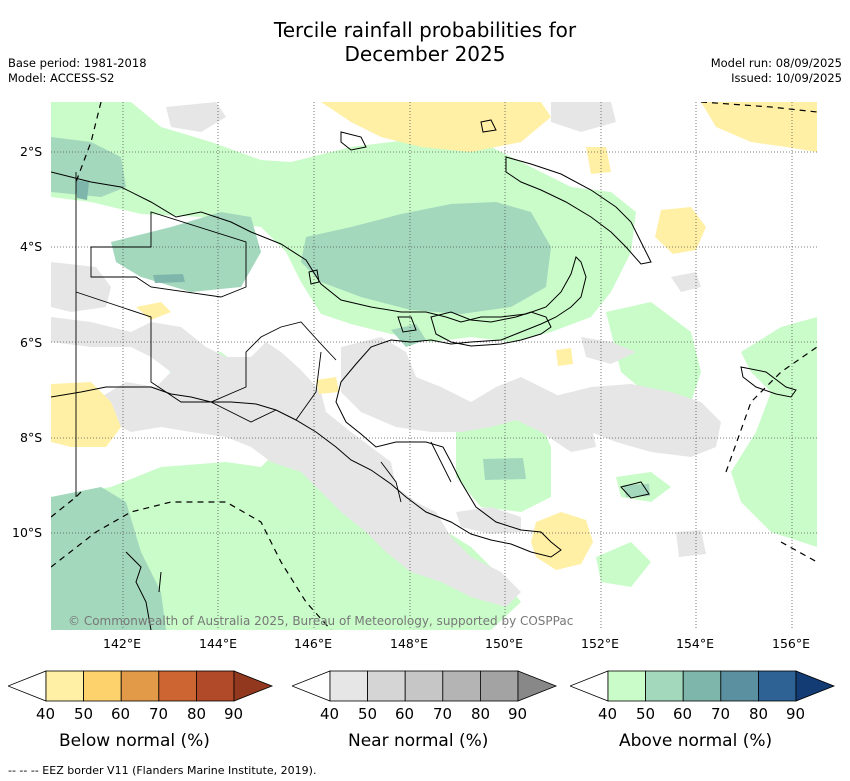 The image size is (850, 781). What do you see at coordinates (695, 643) in the screenshot?
I see `lon-label-154e: 154°E` at bounding box center [695, 643].